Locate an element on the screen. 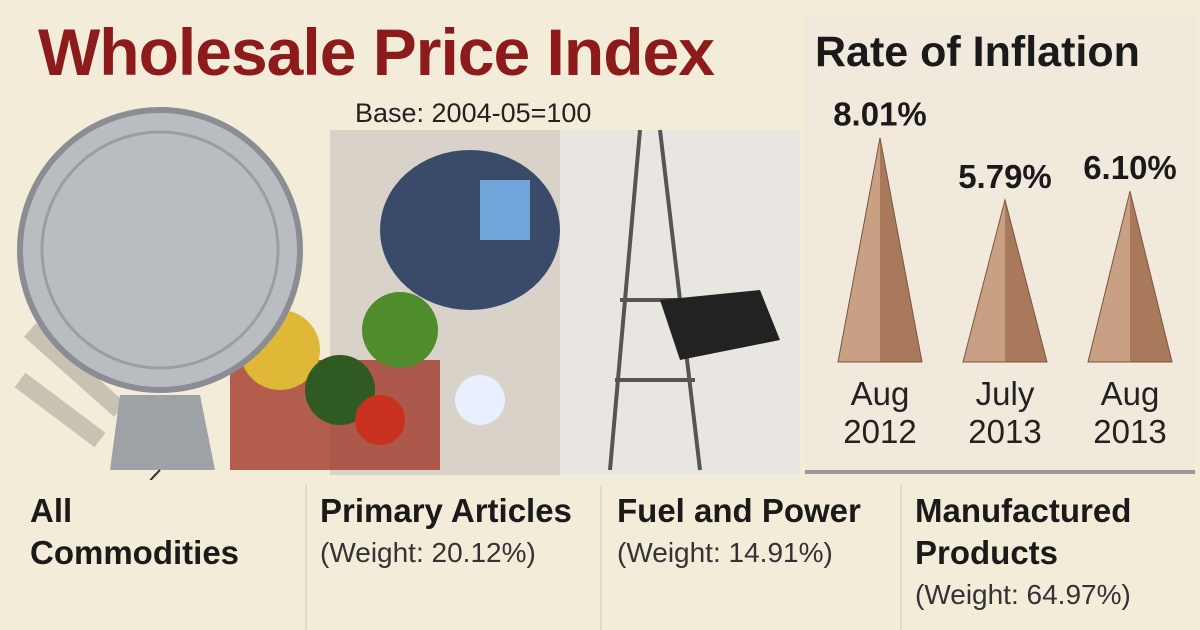  section: Primary Articles (Weight: 20.12%) is located at coordinates (460, 560).